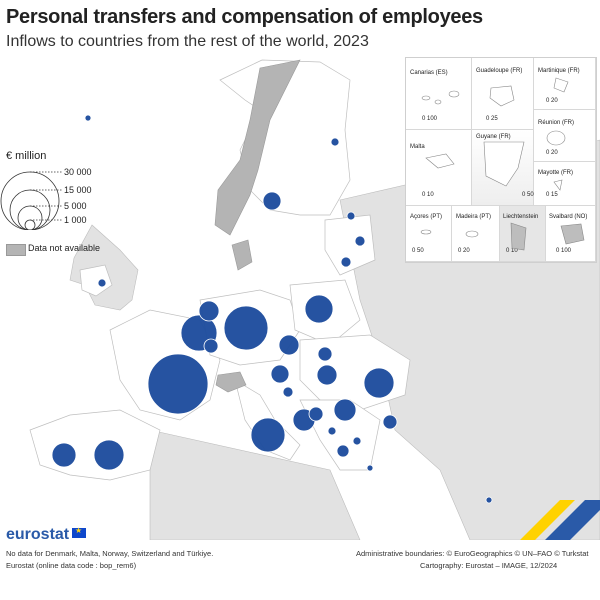 The width and height of the screenshot is (600, 600). What do you see at coordinates (350, 245) in the screenshot?
I see `baltics` at bounding box center [350, 245].